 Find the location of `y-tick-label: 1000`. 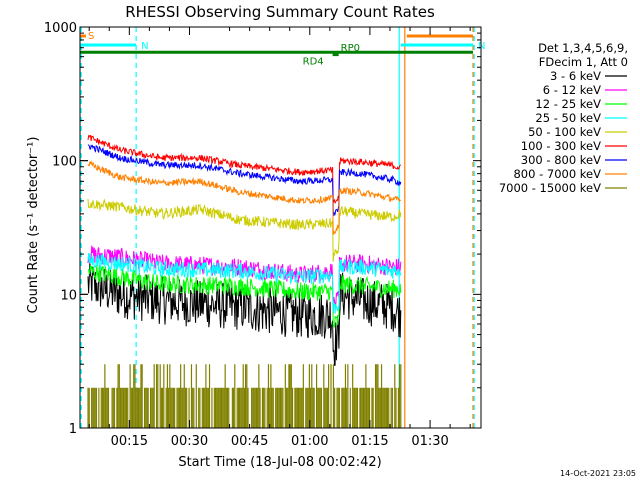

y-tick-label: 1000 is located at coordinates (60, 28).